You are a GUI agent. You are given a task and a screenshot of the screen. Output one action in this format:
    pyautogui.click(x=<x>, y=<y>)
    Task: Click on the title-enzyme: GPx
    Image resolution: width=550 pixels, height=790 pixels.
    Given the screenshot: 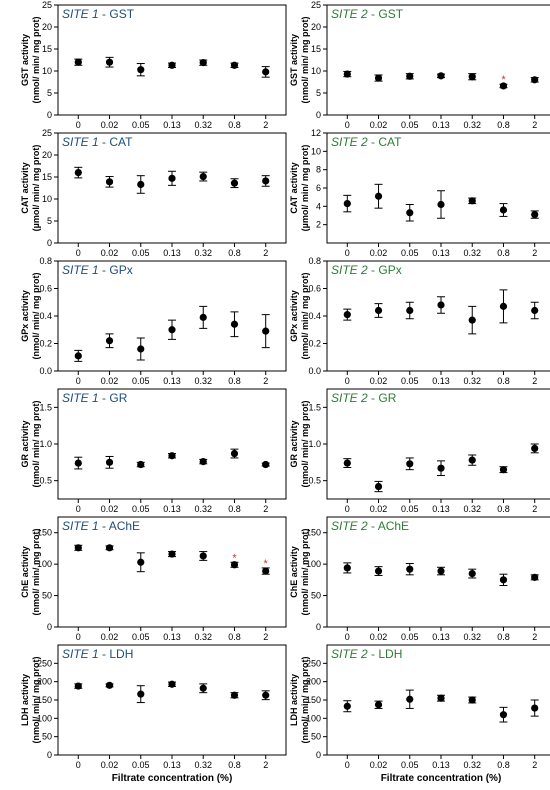 What is the action you would take?
    pyautogui.click(x=389, y=270)
    